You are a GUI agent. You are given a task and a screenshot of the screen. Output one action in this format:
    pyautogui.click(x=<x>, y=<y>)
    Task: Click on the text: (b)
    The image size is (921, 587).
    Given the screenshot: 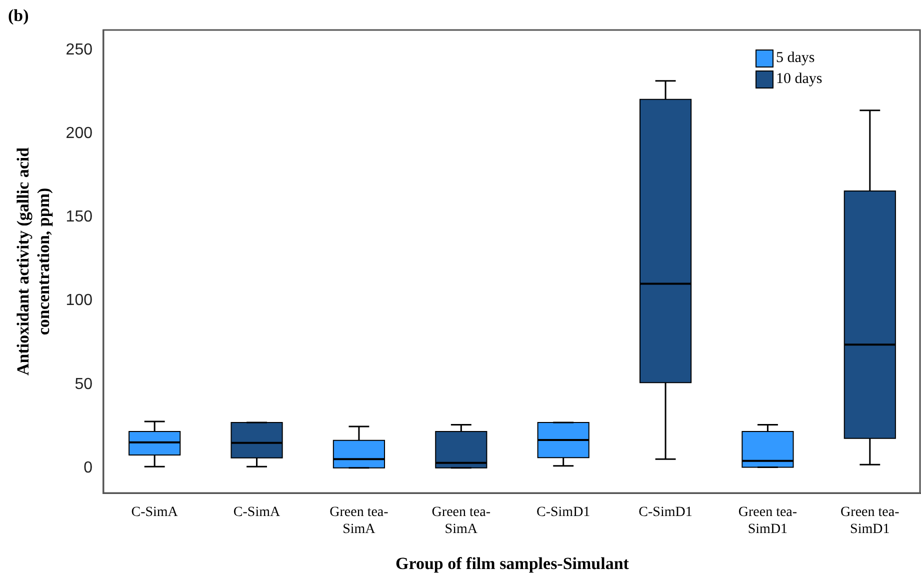 What is the action you would take?
    pyautogui.click(x=18, y=15)
    